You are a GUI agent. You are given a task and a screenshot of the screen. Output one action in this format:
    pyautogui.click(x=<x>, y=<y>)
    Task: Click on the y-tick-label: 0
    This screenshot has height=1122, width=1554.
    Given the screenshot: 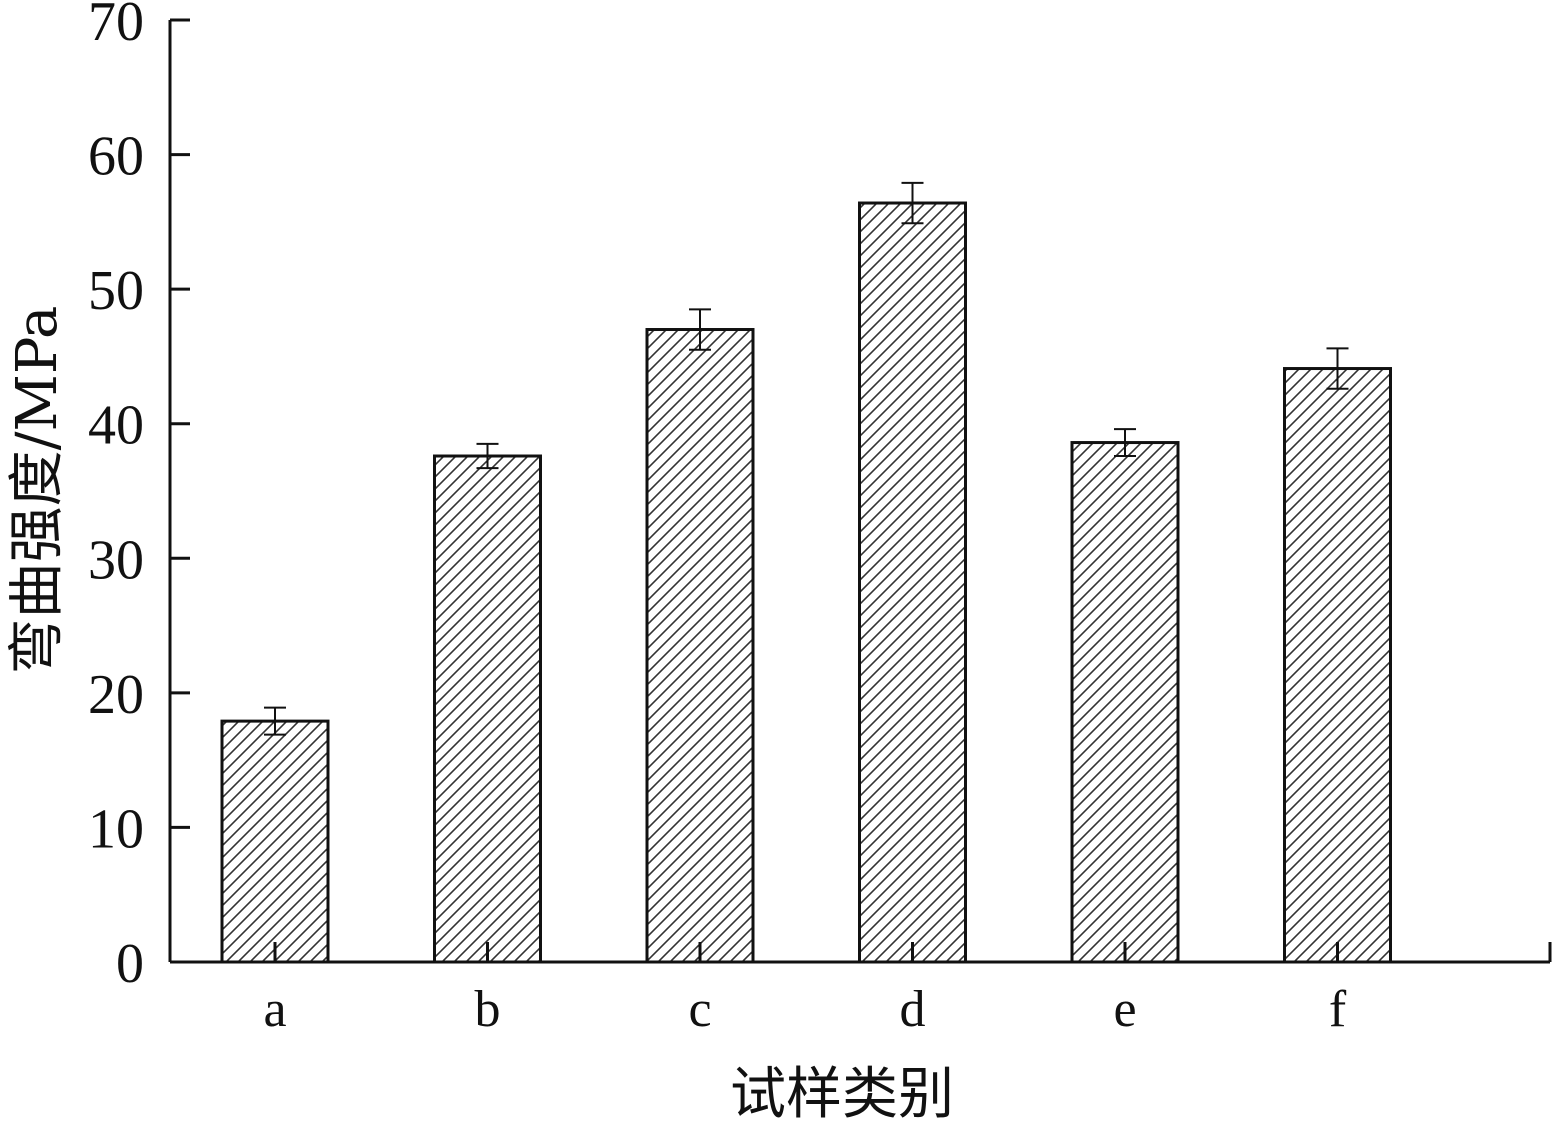 What is the action you would take?
    pyautogui.click(x=130, y=964)
    